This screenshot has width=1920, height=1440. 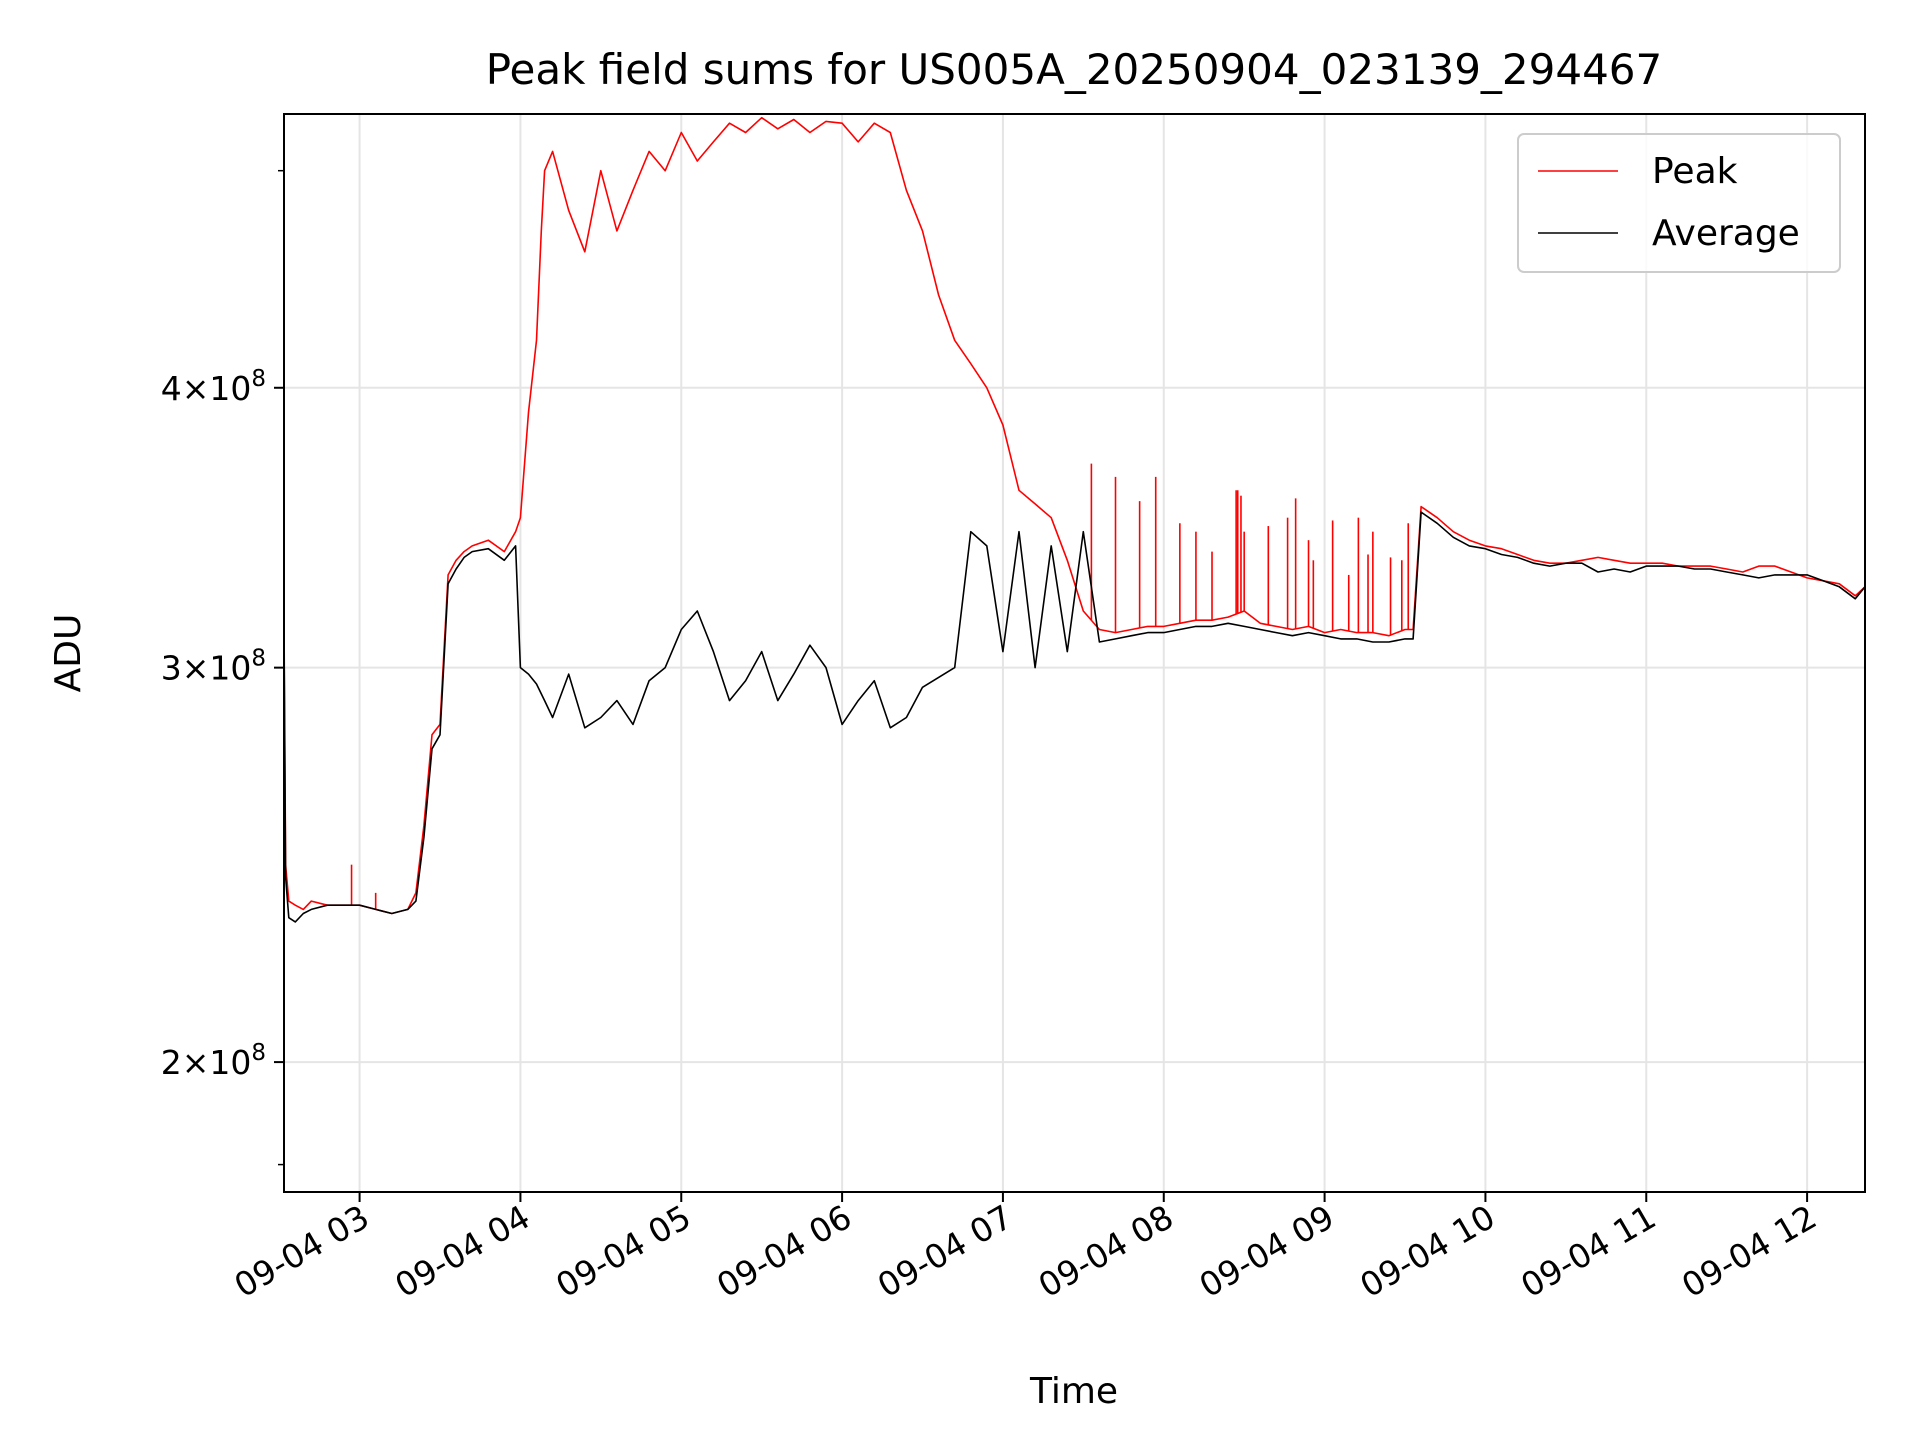 What do you see at coordinates (1726, 233) in the screenshot?
I see `legend-average-label: Average` at bounding box center [1726, 233].